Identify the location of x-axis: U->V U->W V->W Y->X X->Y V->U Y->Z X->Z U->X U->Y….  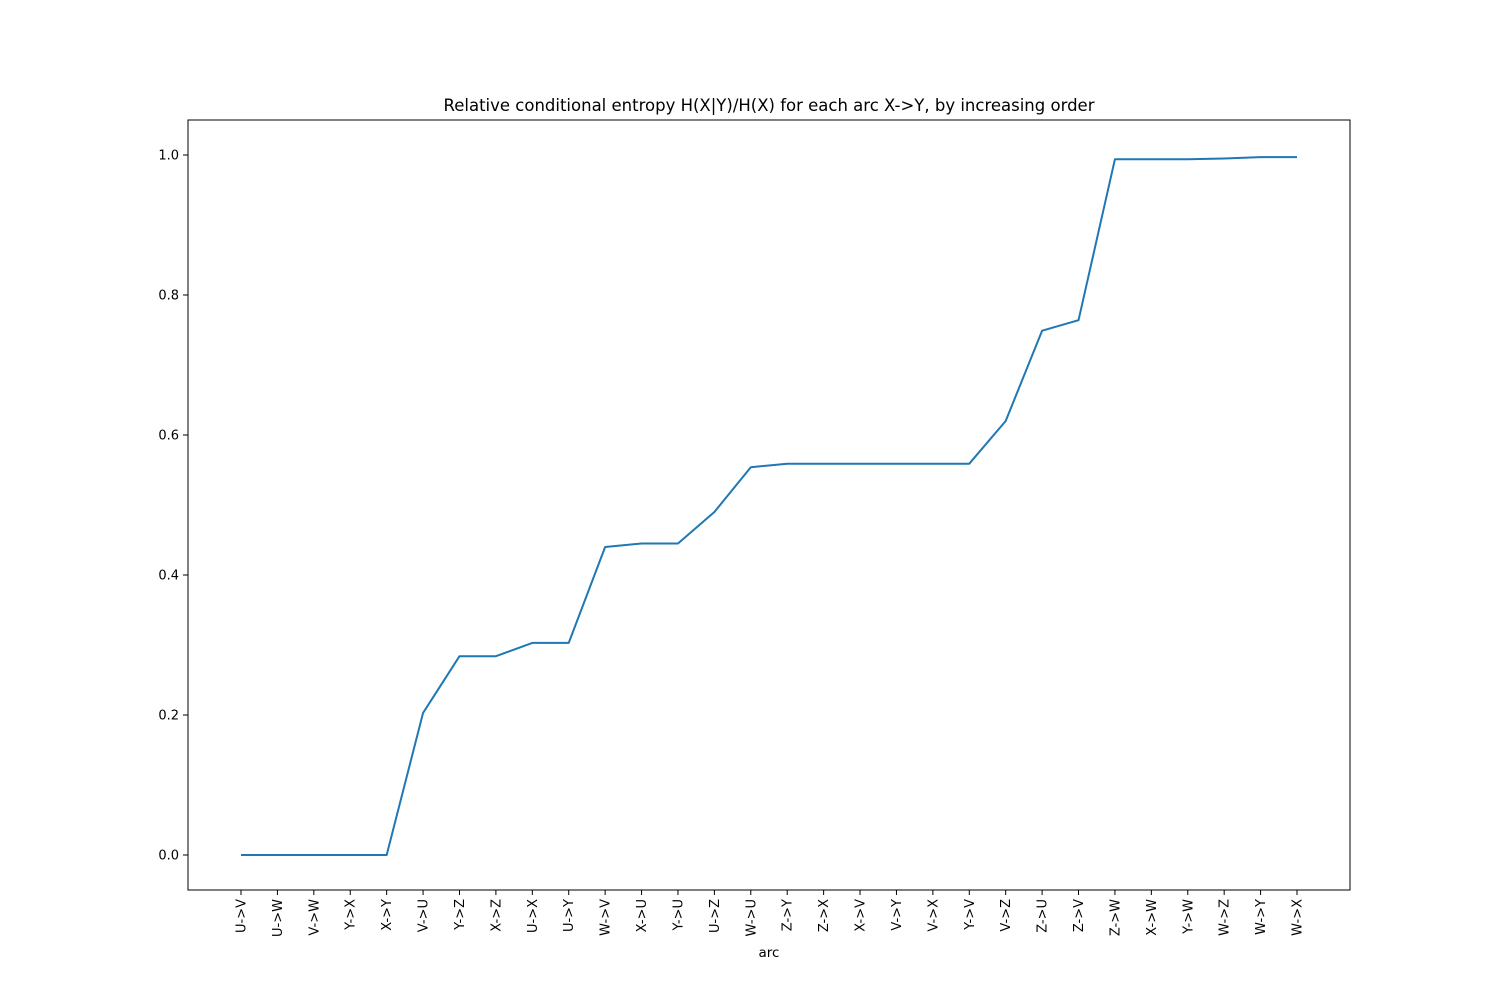
(770, 913).